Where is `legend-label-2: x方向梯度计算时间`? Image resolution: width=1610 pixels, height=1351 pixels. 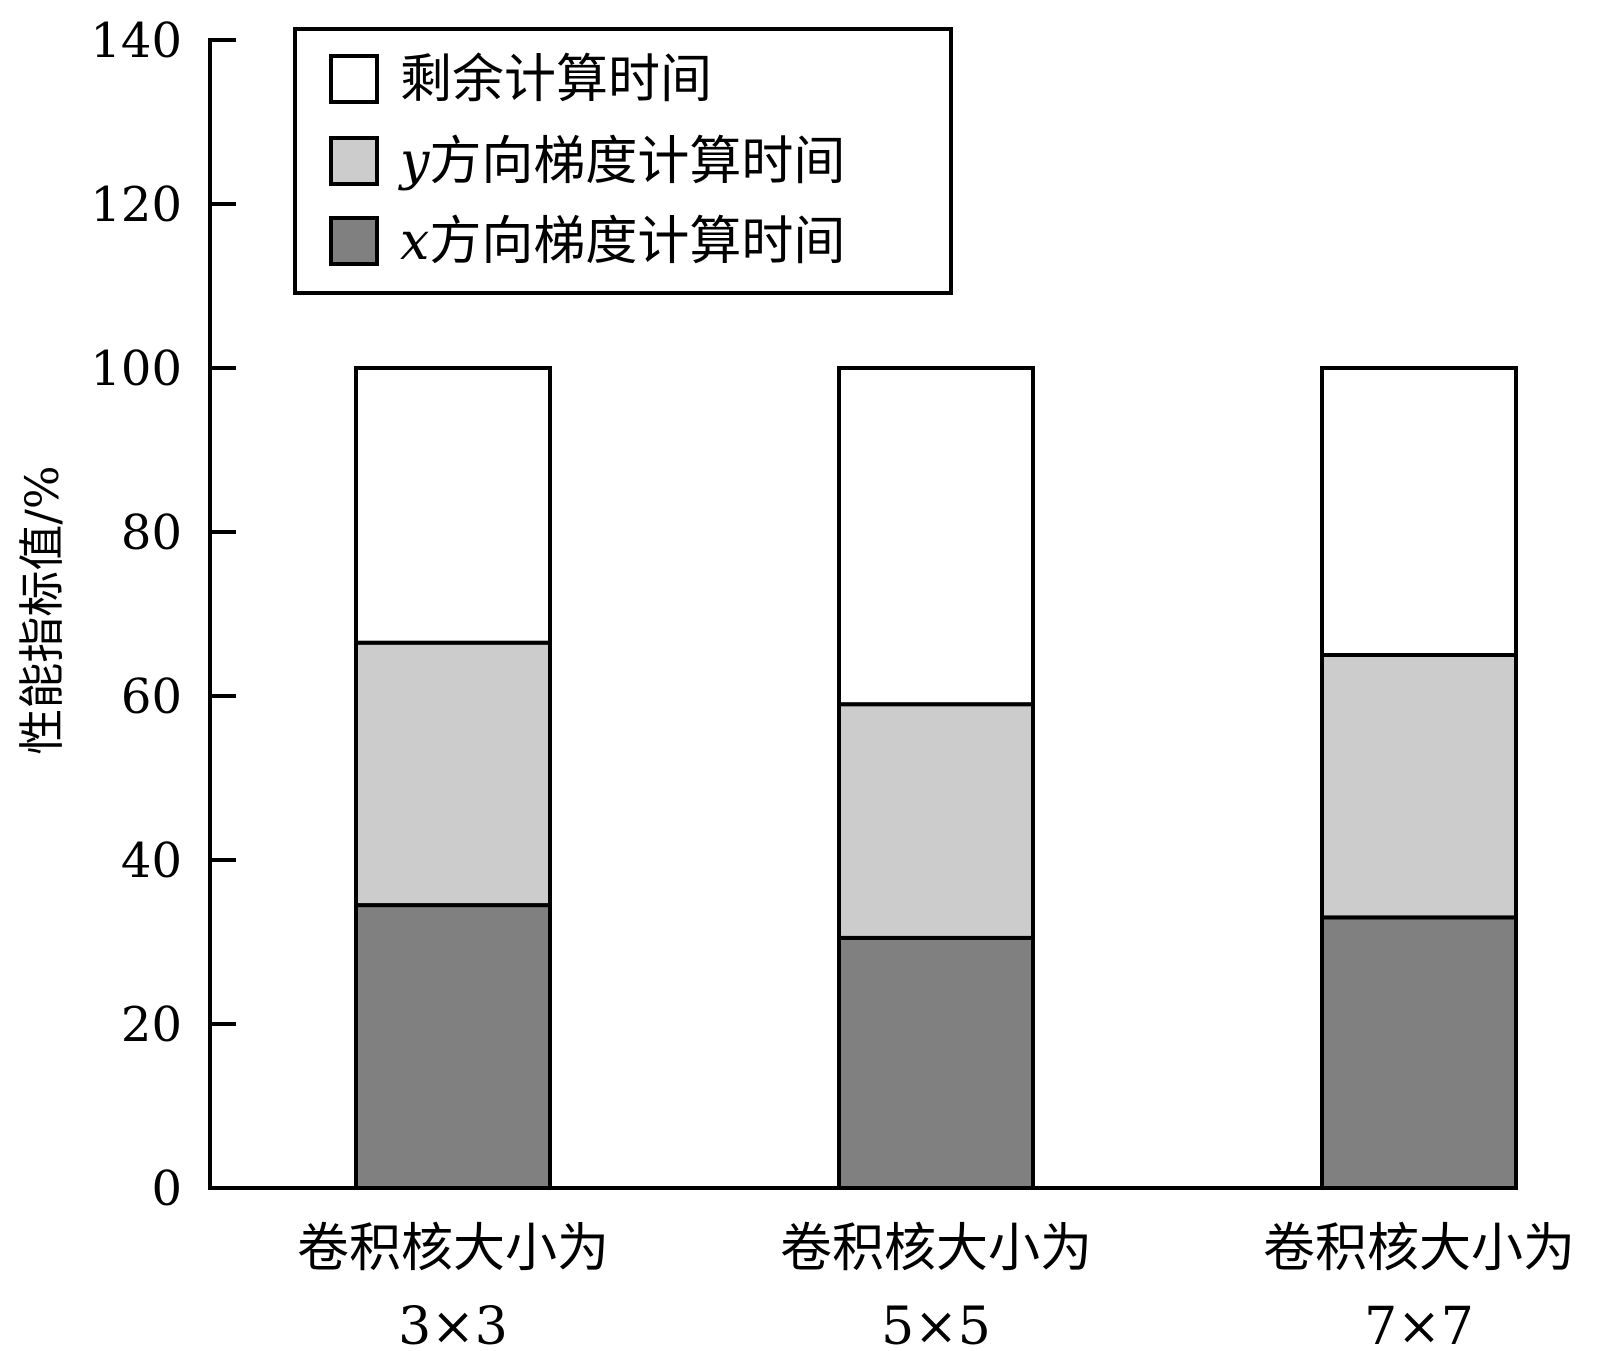
legend-label-2: x方向梯度计算时间 is located at coordinates (622, 242).